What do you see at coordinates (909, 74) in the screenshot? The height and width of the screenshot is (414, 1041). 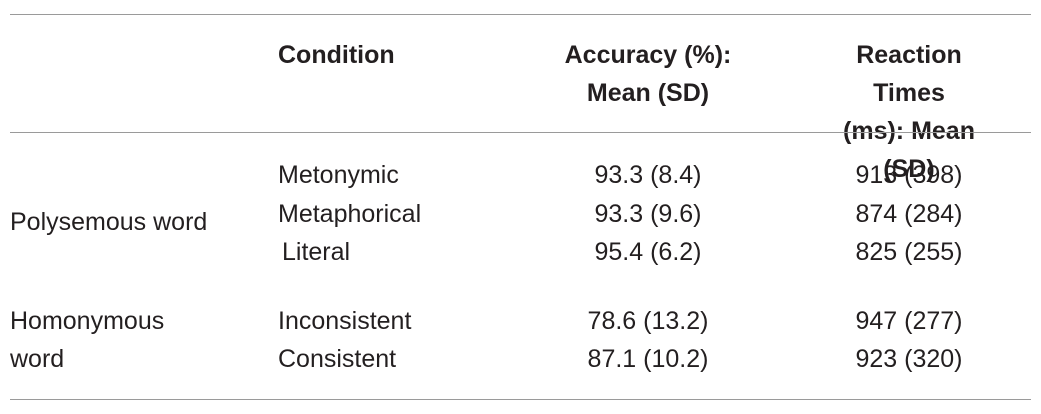 I see `header-reaction-line-1: Reaction Times` at bounding box center [909, 74].